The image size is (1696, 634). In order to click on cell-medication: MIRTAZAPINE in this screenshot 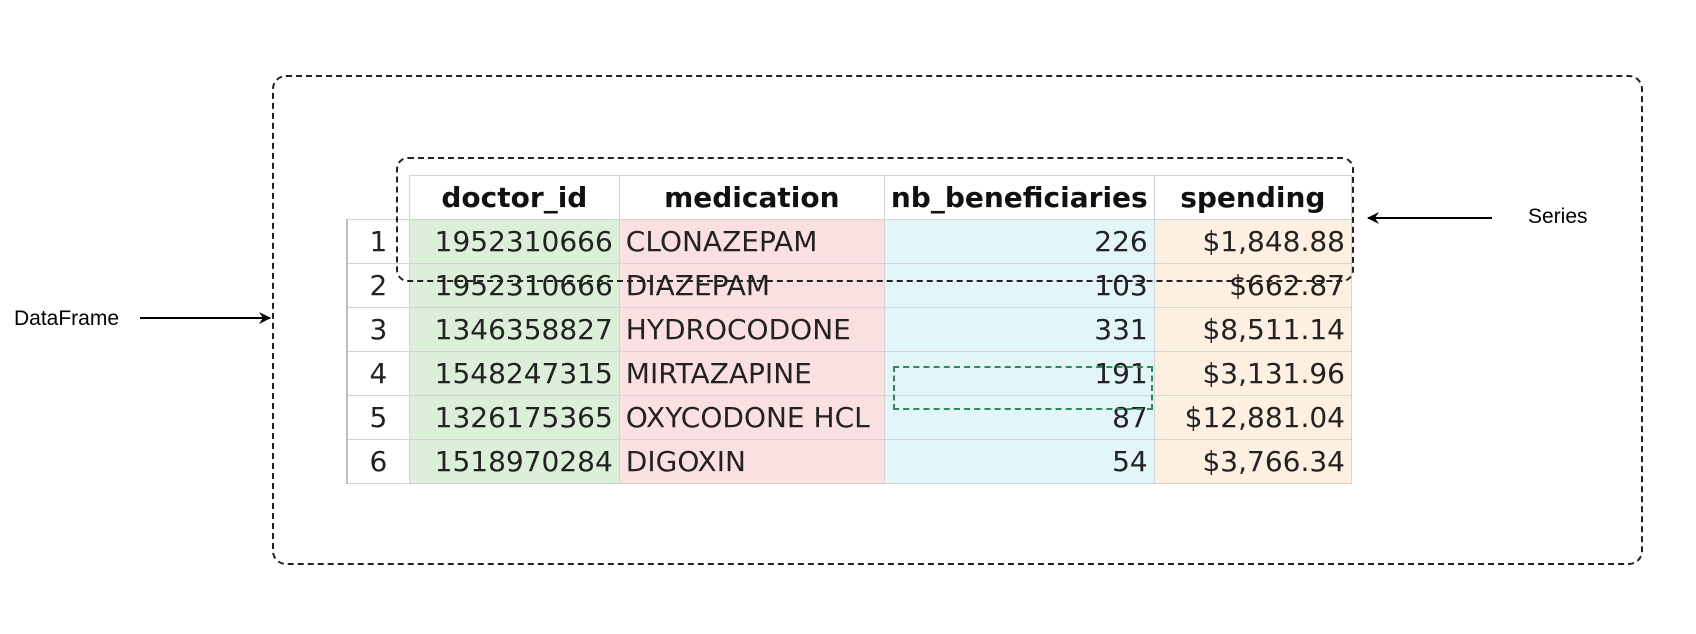, I will do `click(751, 373)`.